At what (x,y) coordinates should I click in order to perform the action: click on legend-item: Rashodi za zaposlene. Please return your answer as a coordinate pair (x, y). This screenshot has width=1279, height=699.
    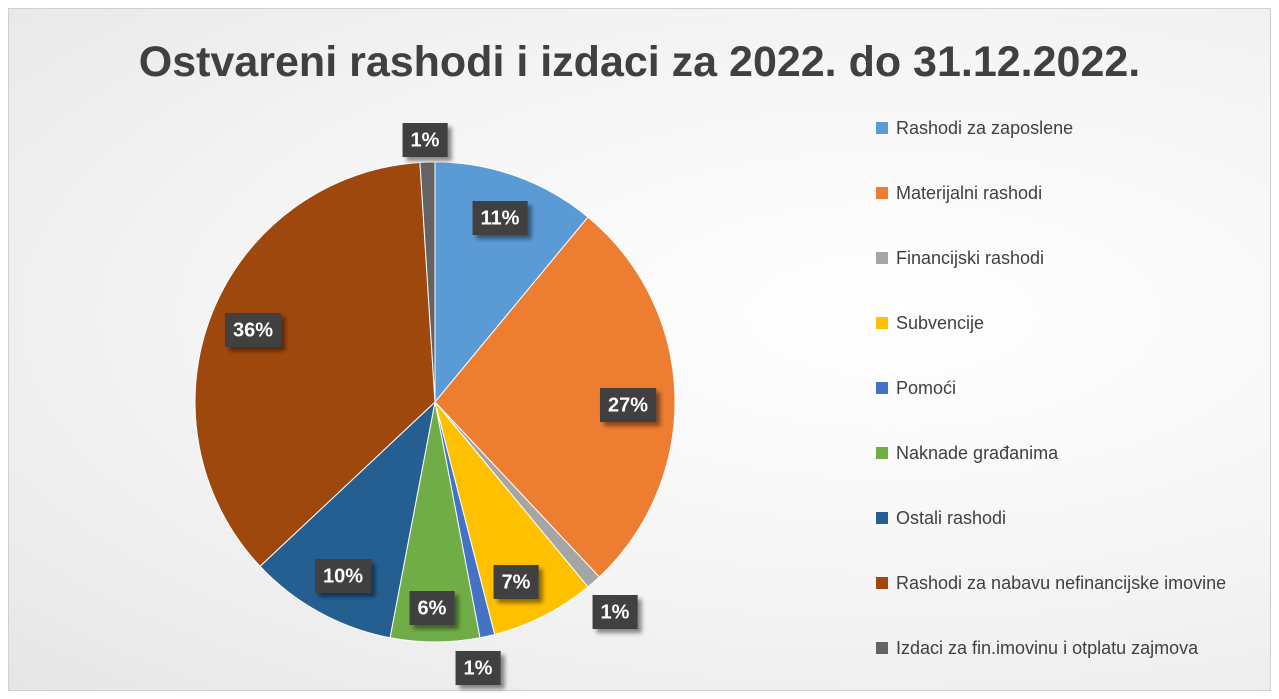
    Looking at the image, I should click on (1073, 128).